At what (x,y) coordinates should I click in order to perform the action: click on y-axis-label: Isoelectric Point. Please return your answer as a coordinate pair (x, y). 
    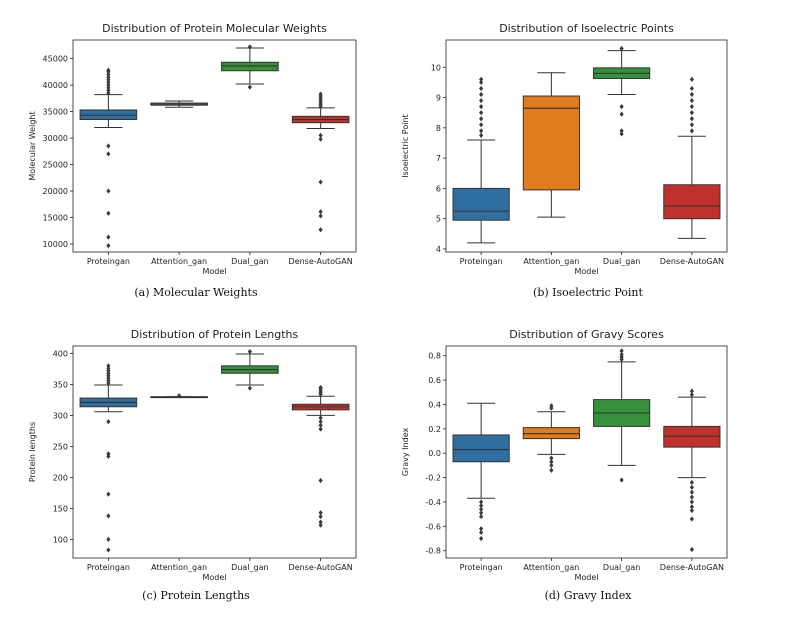
    Looking at the image, I should click on (405, 145).